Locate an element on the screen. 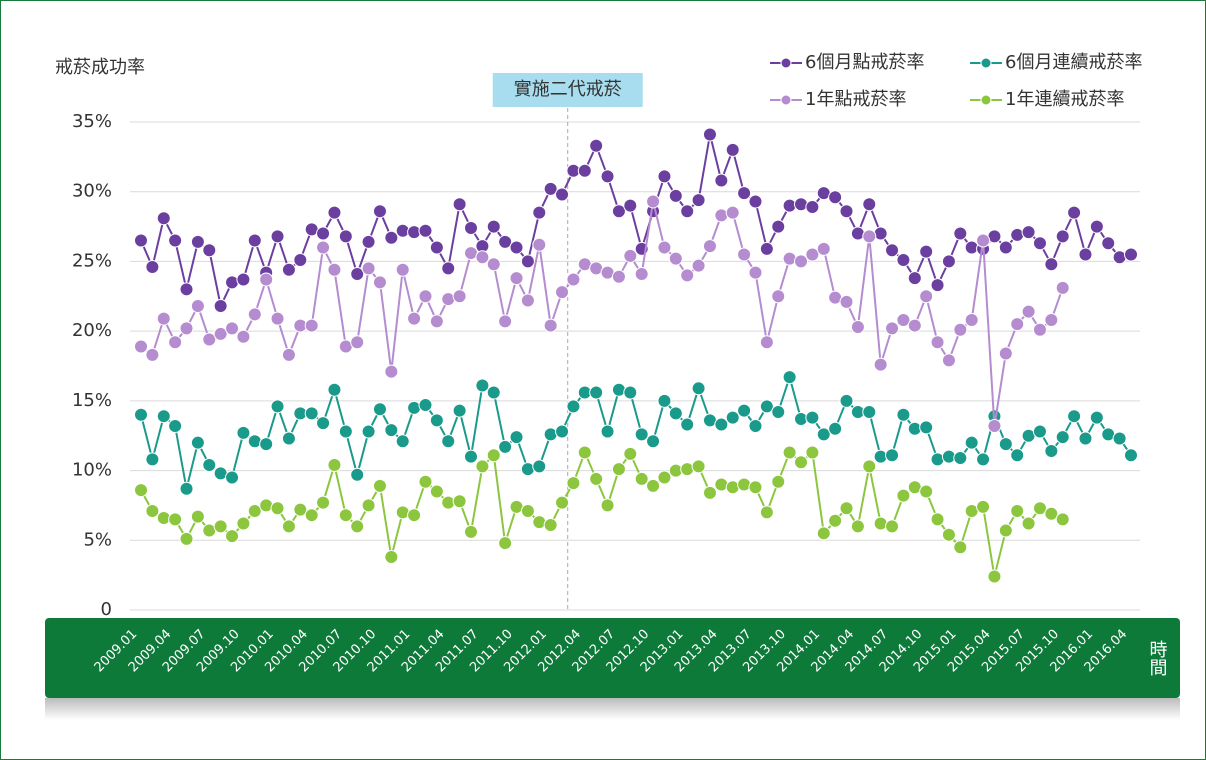 The width and height of the screenshot is (1206, 760). annotation-text: 實施二代戒菸 is located at coordinates (568, 89).